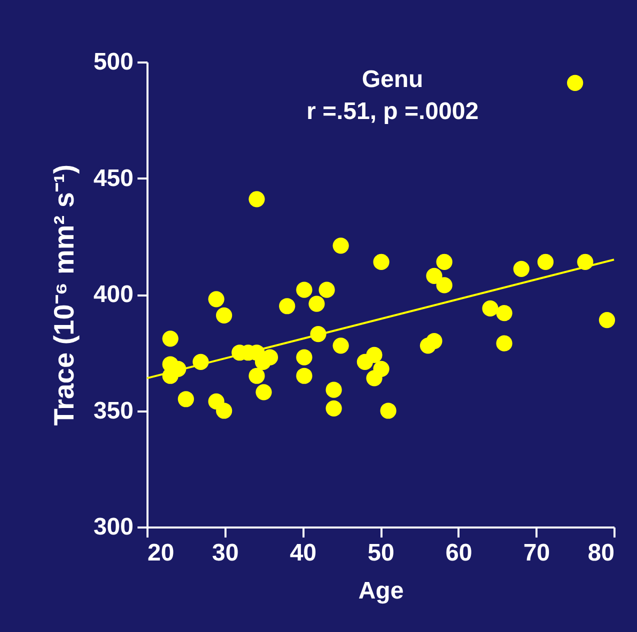  I want to click on annotation: r =.51, p =.0002, so click(392, 111).